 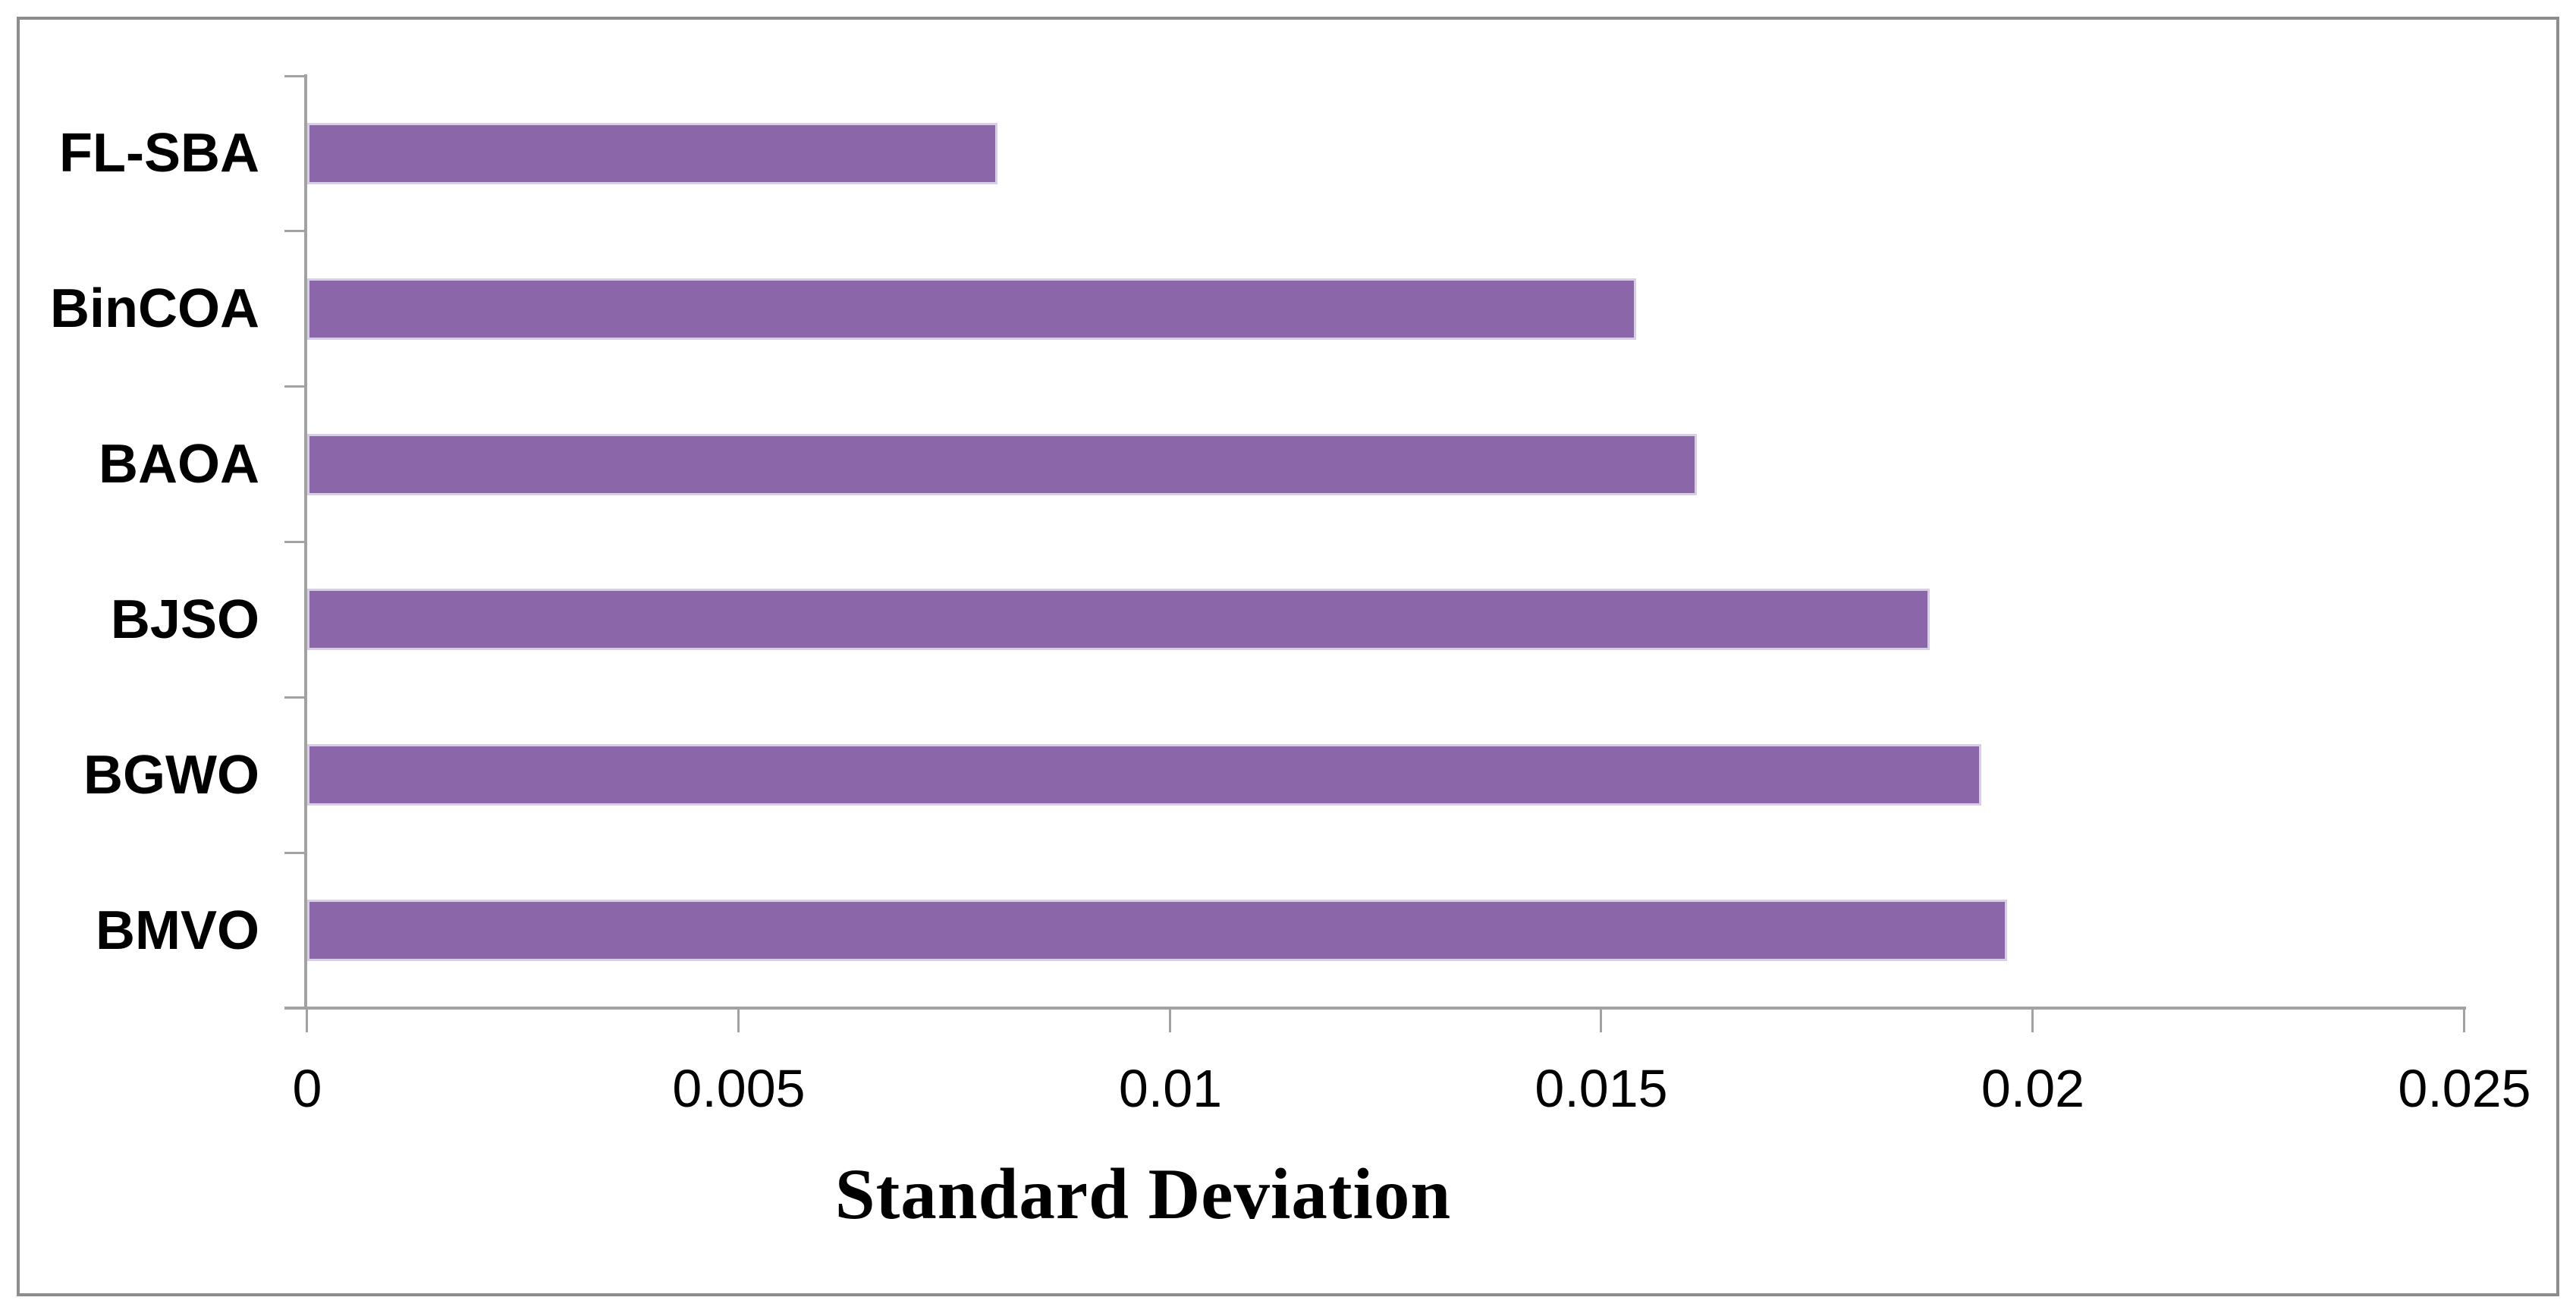 What do you see at coordinates (154, 308) in the screenshot?
I see `category-label-bincoa: BinCOA` at bounding box center [154, 308].